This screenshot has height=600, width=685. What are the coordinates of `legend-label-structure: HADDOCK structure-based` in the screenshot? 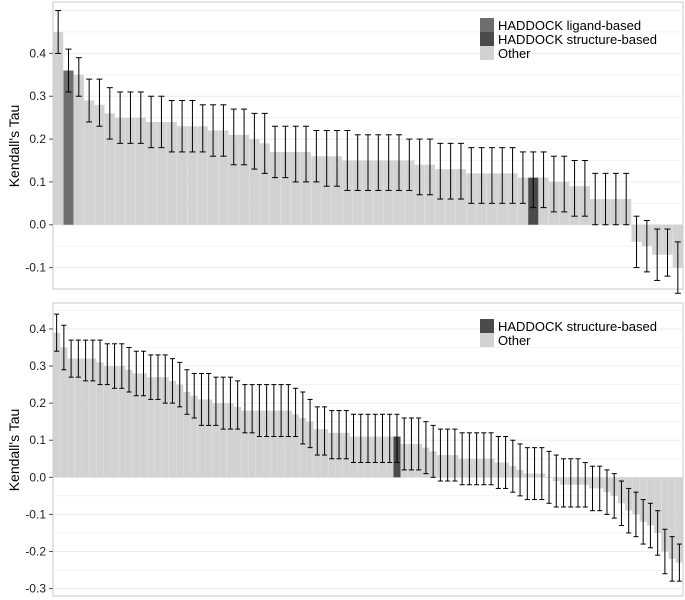 It's located at (577, 326).